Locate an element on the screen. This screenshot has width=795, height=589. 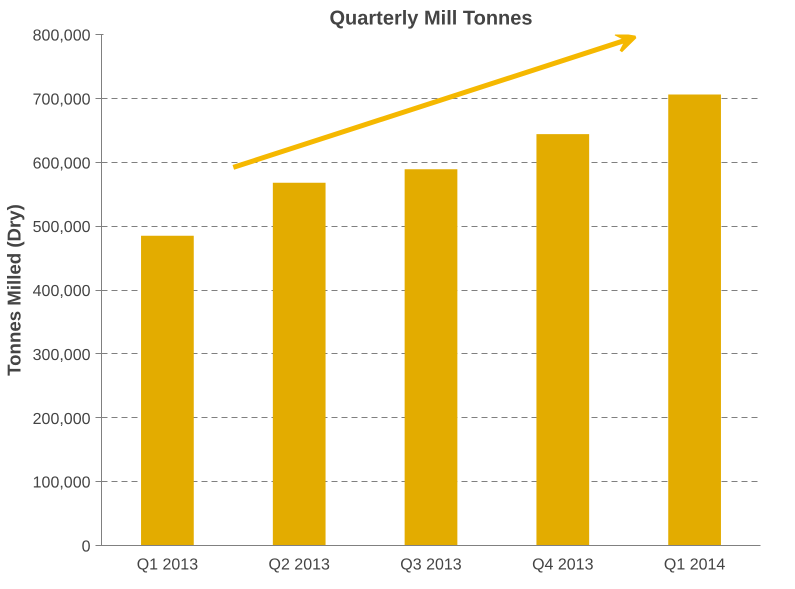
y-tick-label: 800,000 is located at coordinates (61, 36).